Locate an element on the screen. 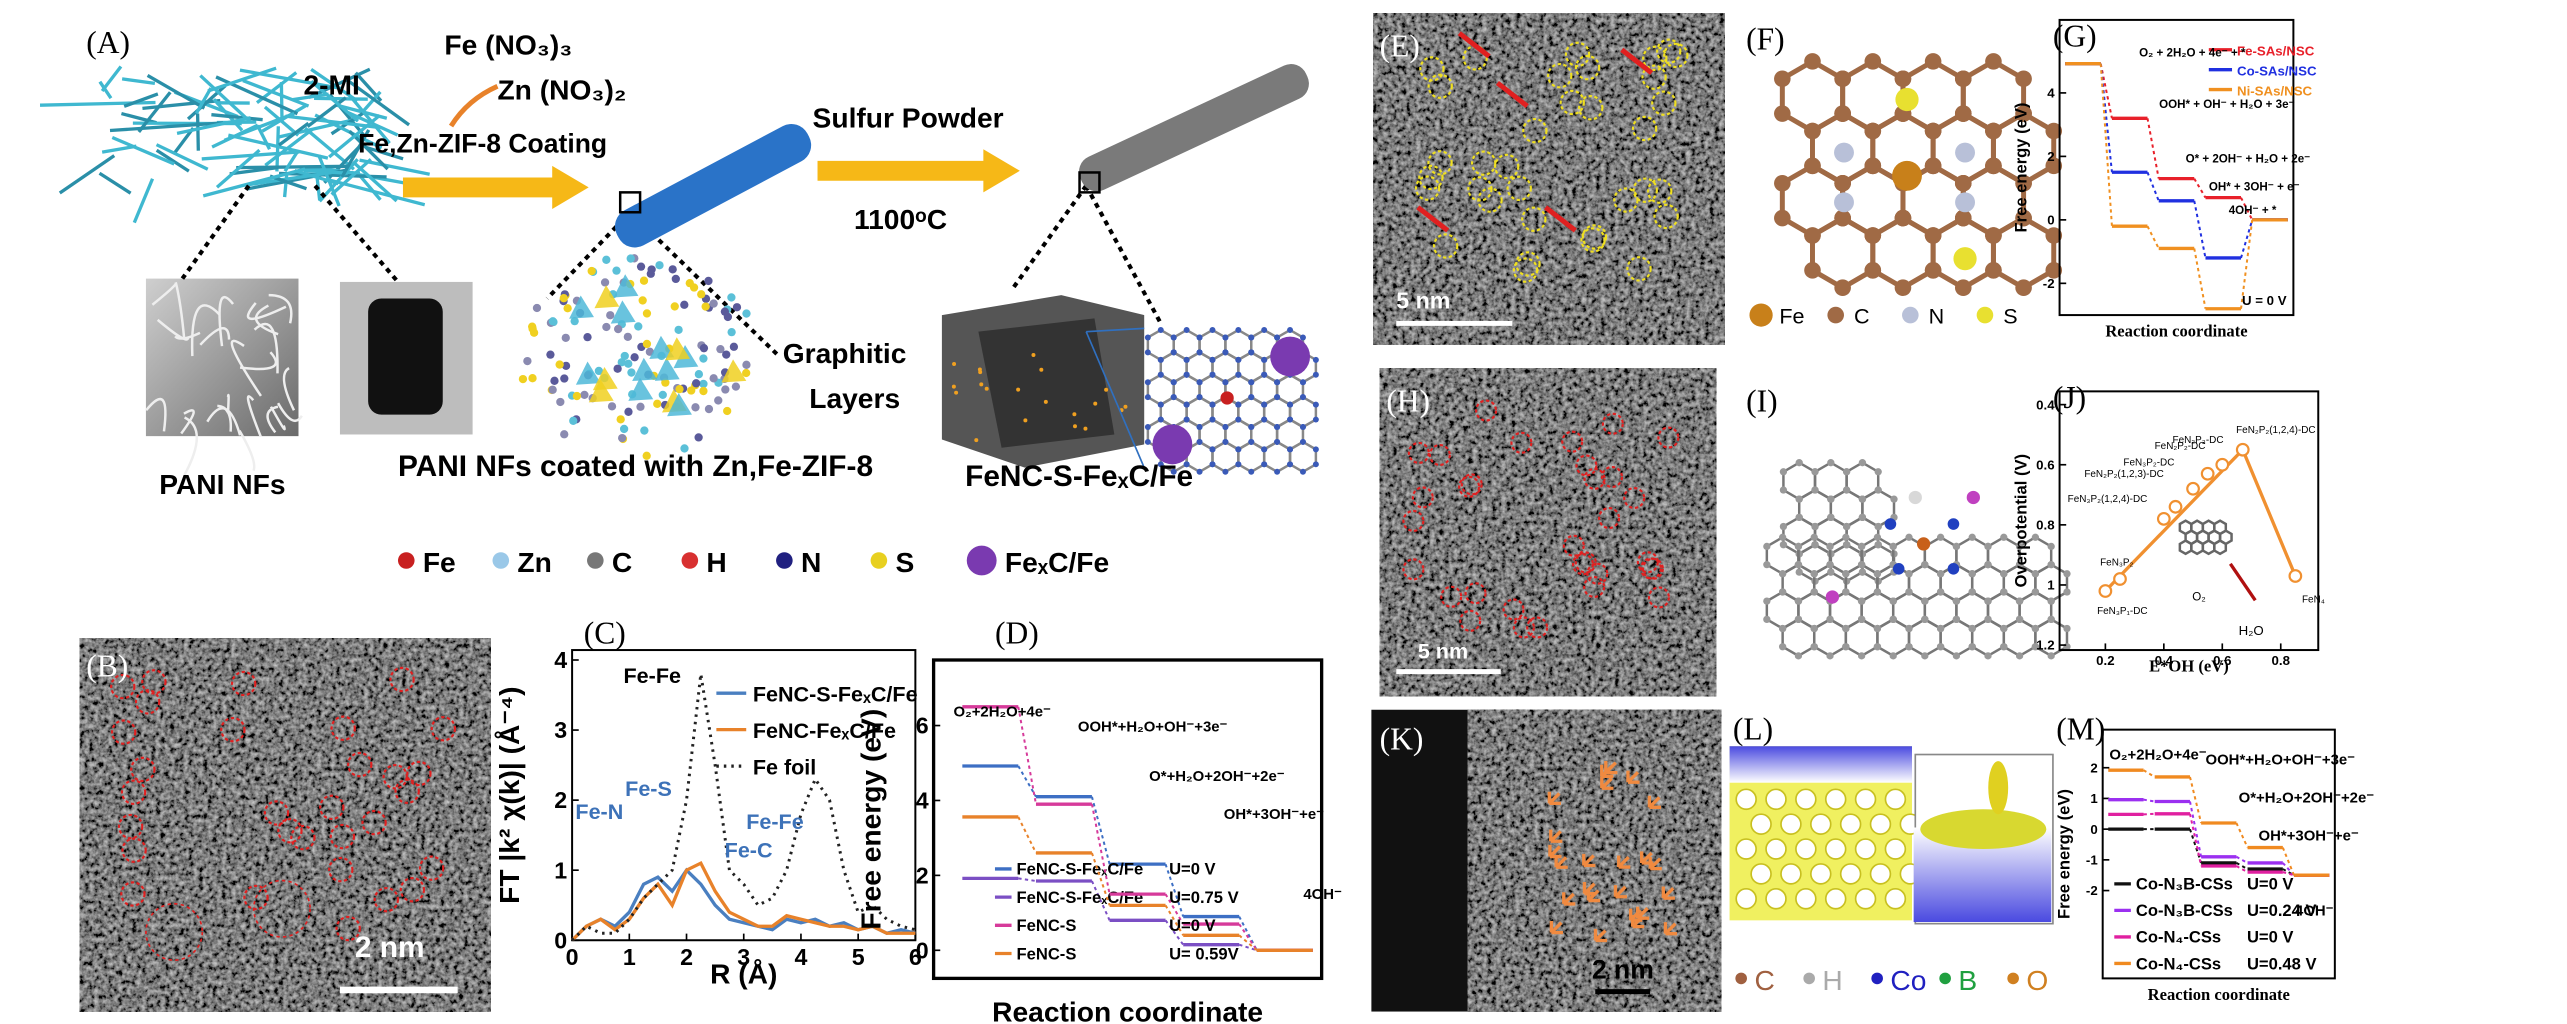  point-label: FeN₃P₂ is located at coordinates (2116, 563).